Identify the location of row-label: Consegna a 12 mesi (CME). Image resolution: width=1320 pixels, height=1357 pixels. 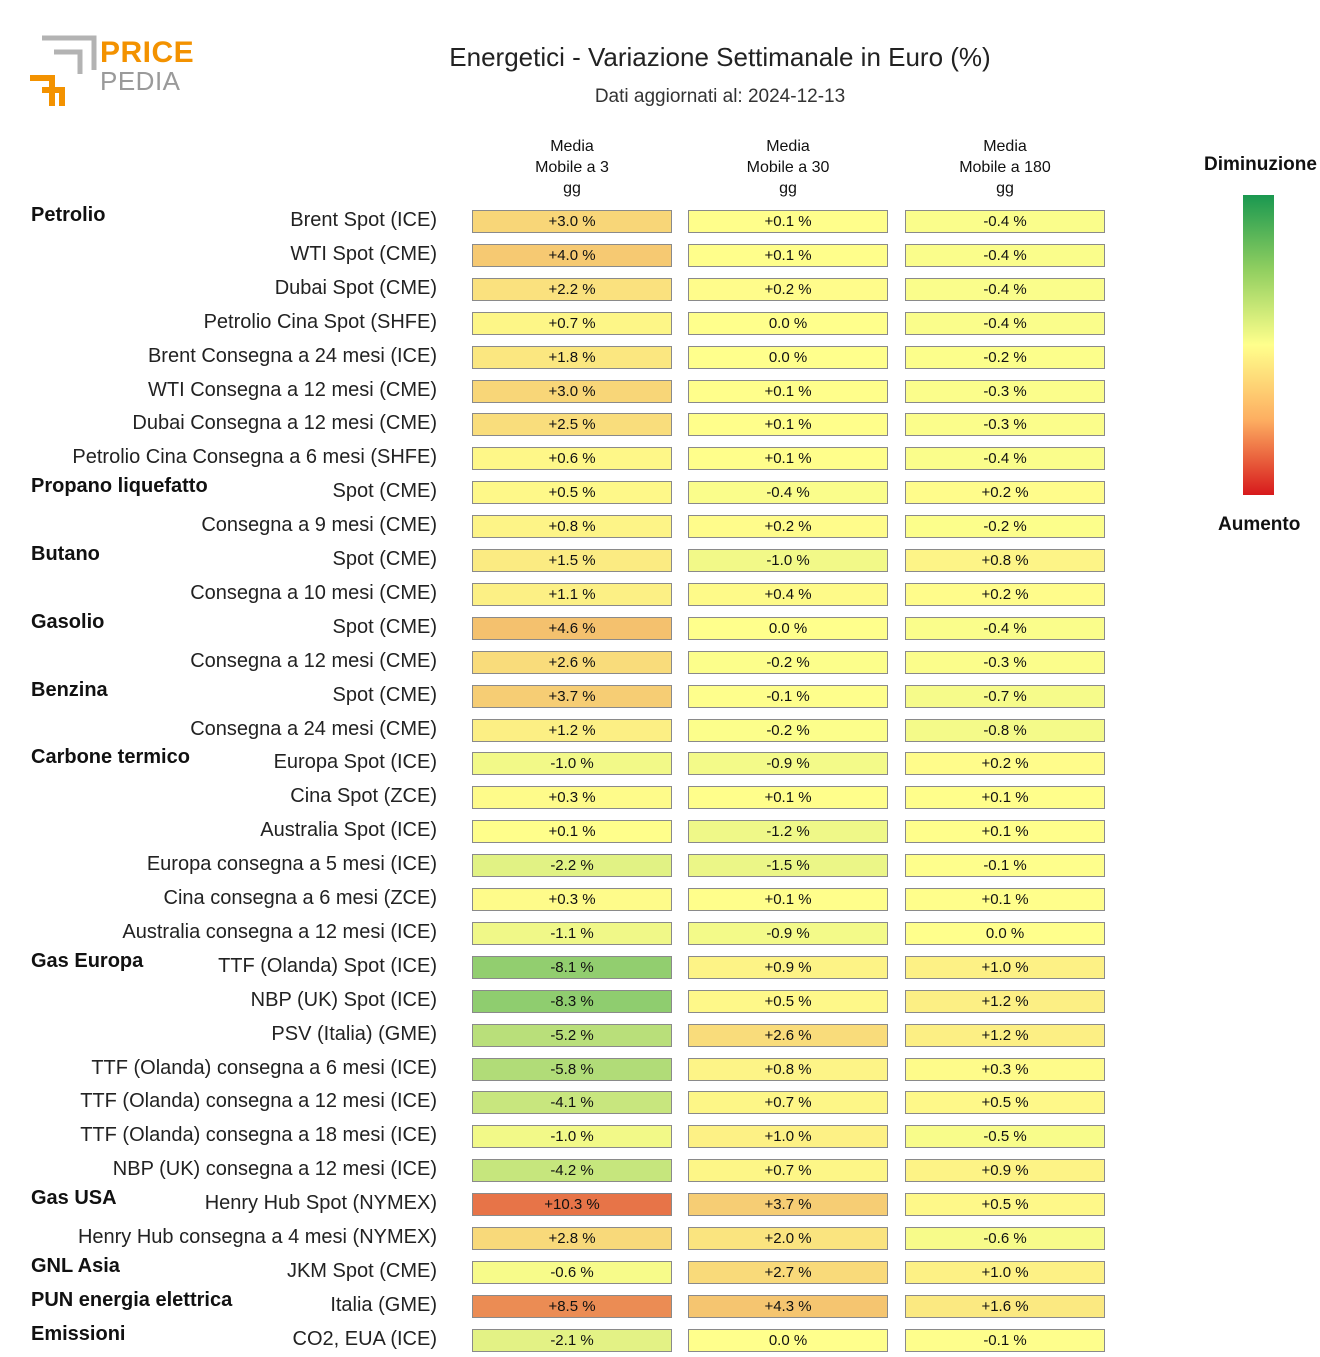
(313, 660).